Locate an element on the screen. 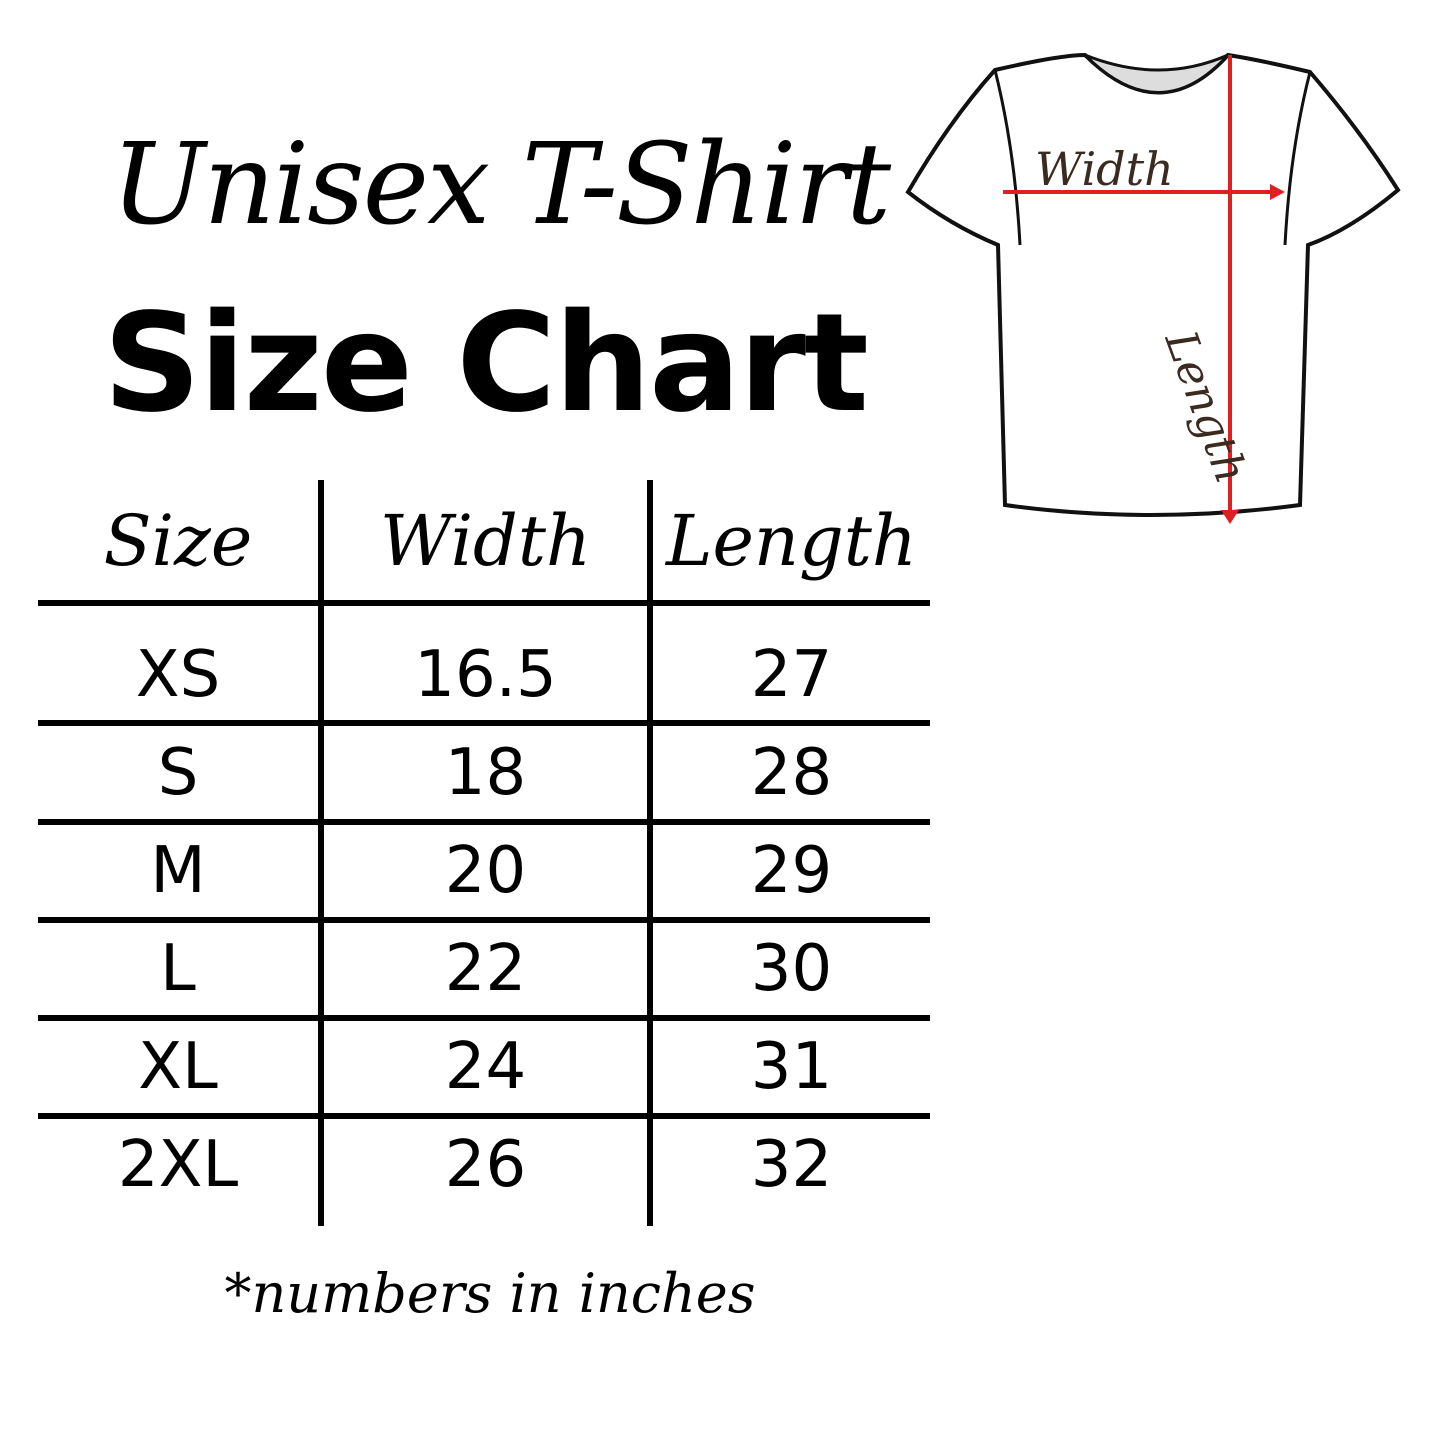  page-title: Size Chart is located at coordinates (486, 364).